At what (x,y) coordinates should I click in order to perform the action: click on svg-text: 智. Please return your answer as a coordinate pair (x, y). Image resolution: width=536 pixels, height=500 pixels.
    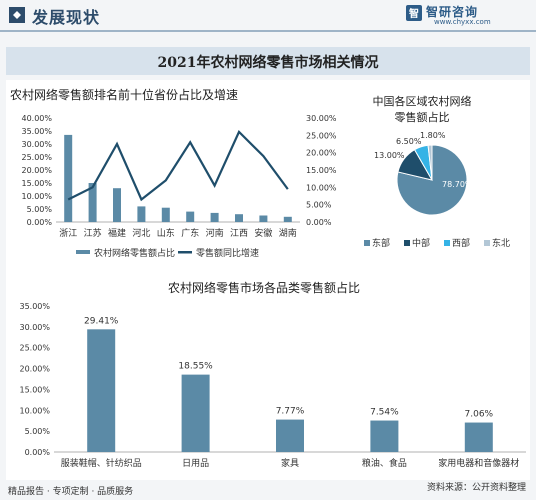
    Looking at the image, I should click on (414, 13).